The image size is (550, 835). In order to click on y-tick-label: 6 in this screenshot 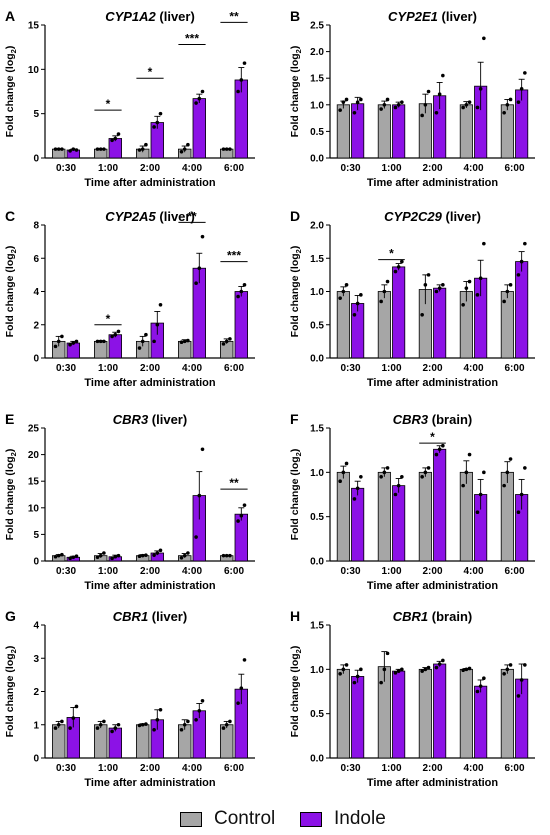, I will do `click(36, 259)`.